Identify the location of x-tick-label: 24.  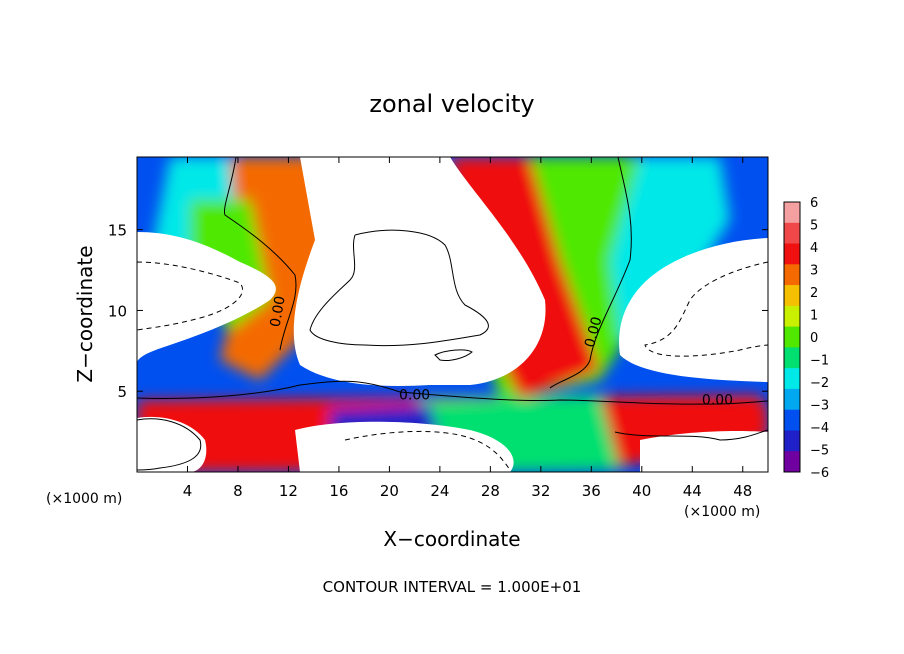
(439, 491).